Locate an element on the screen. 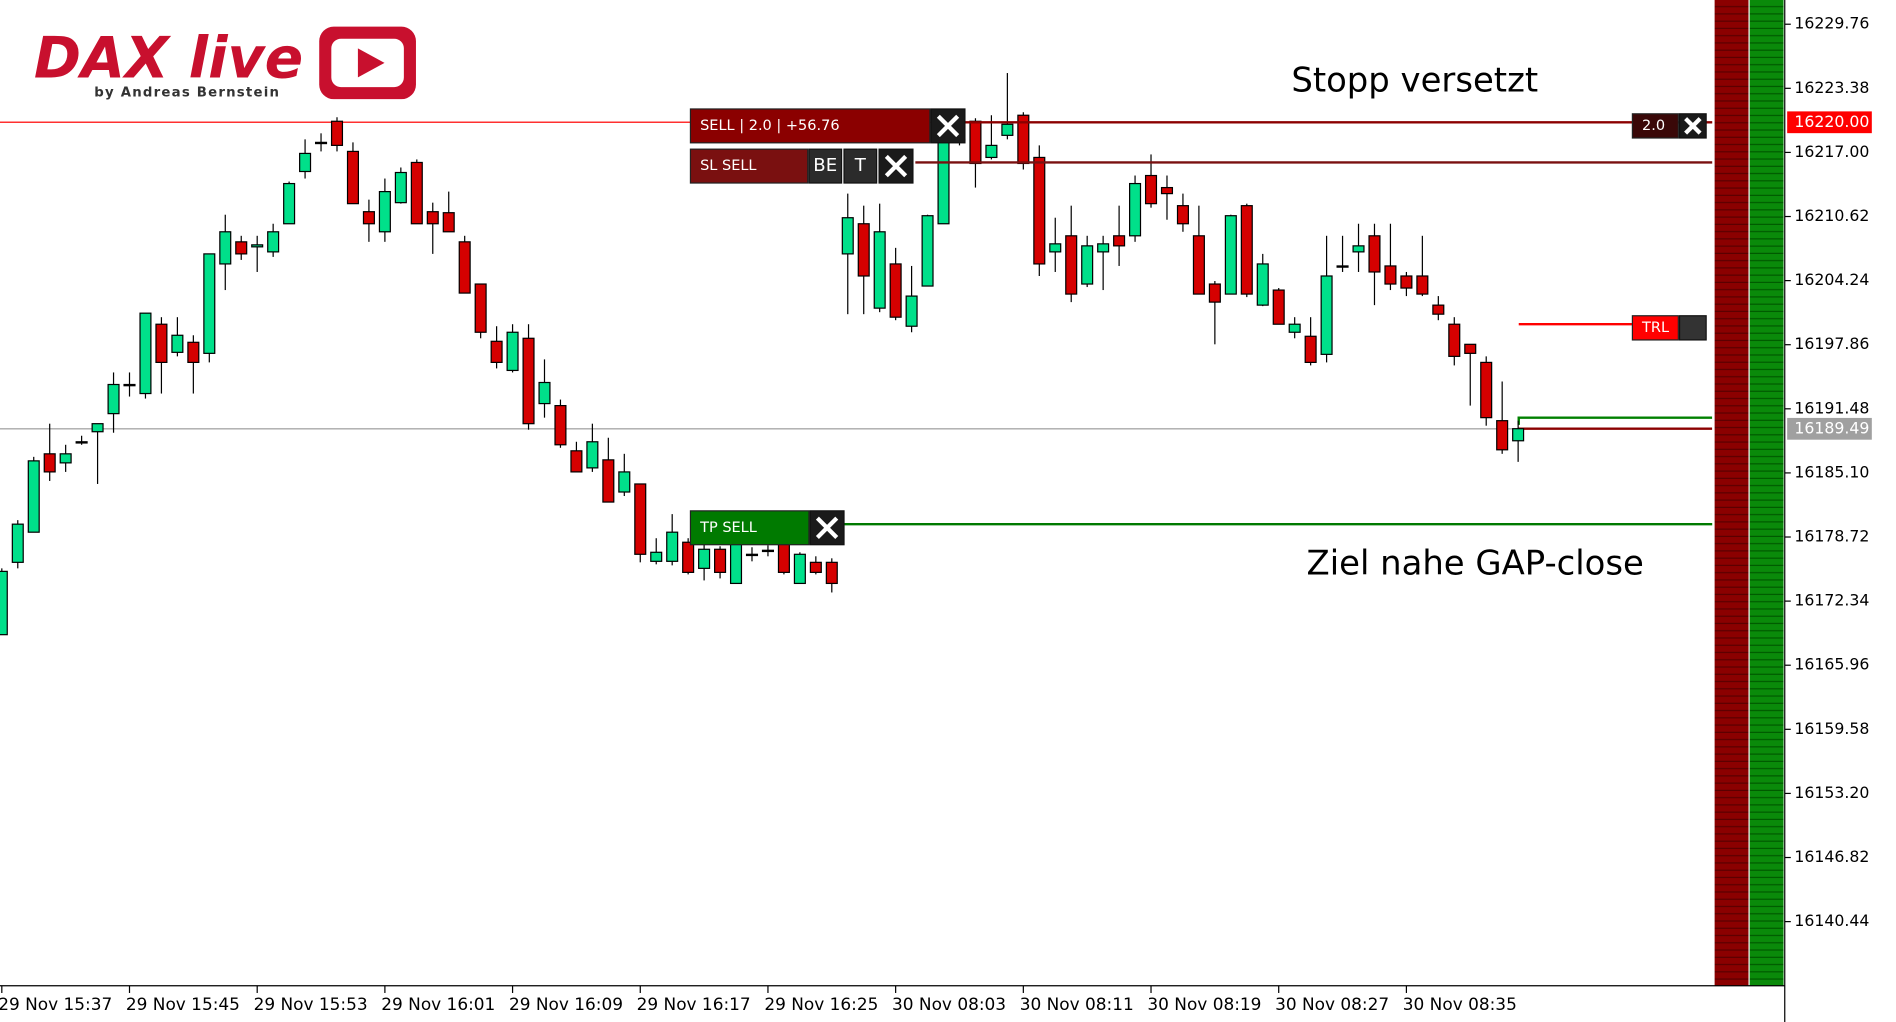 The height and width of the screenshot is (1022, 1896). x-tick-label: 29 Nov 16:01 is located at coordinates (438, 1004).